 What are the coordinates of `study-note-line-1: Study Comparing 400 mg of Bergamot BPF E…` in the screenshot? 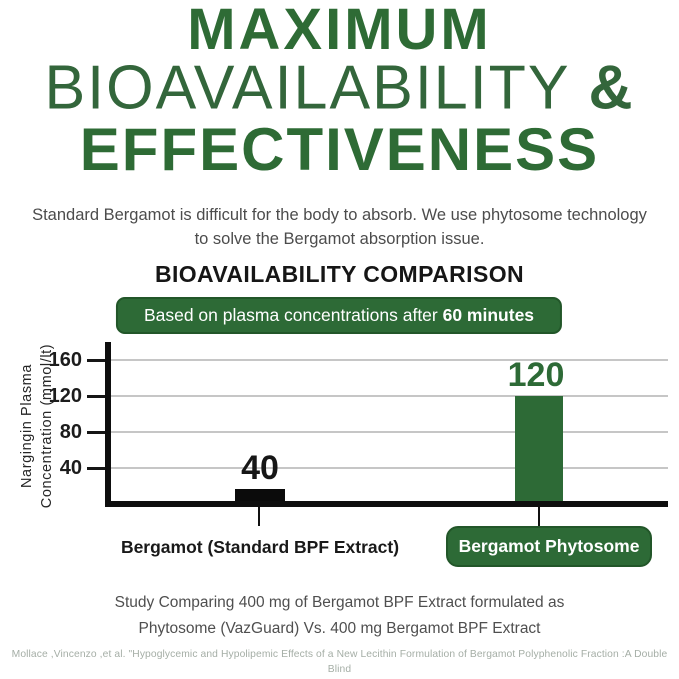 It's located at (339, 602).